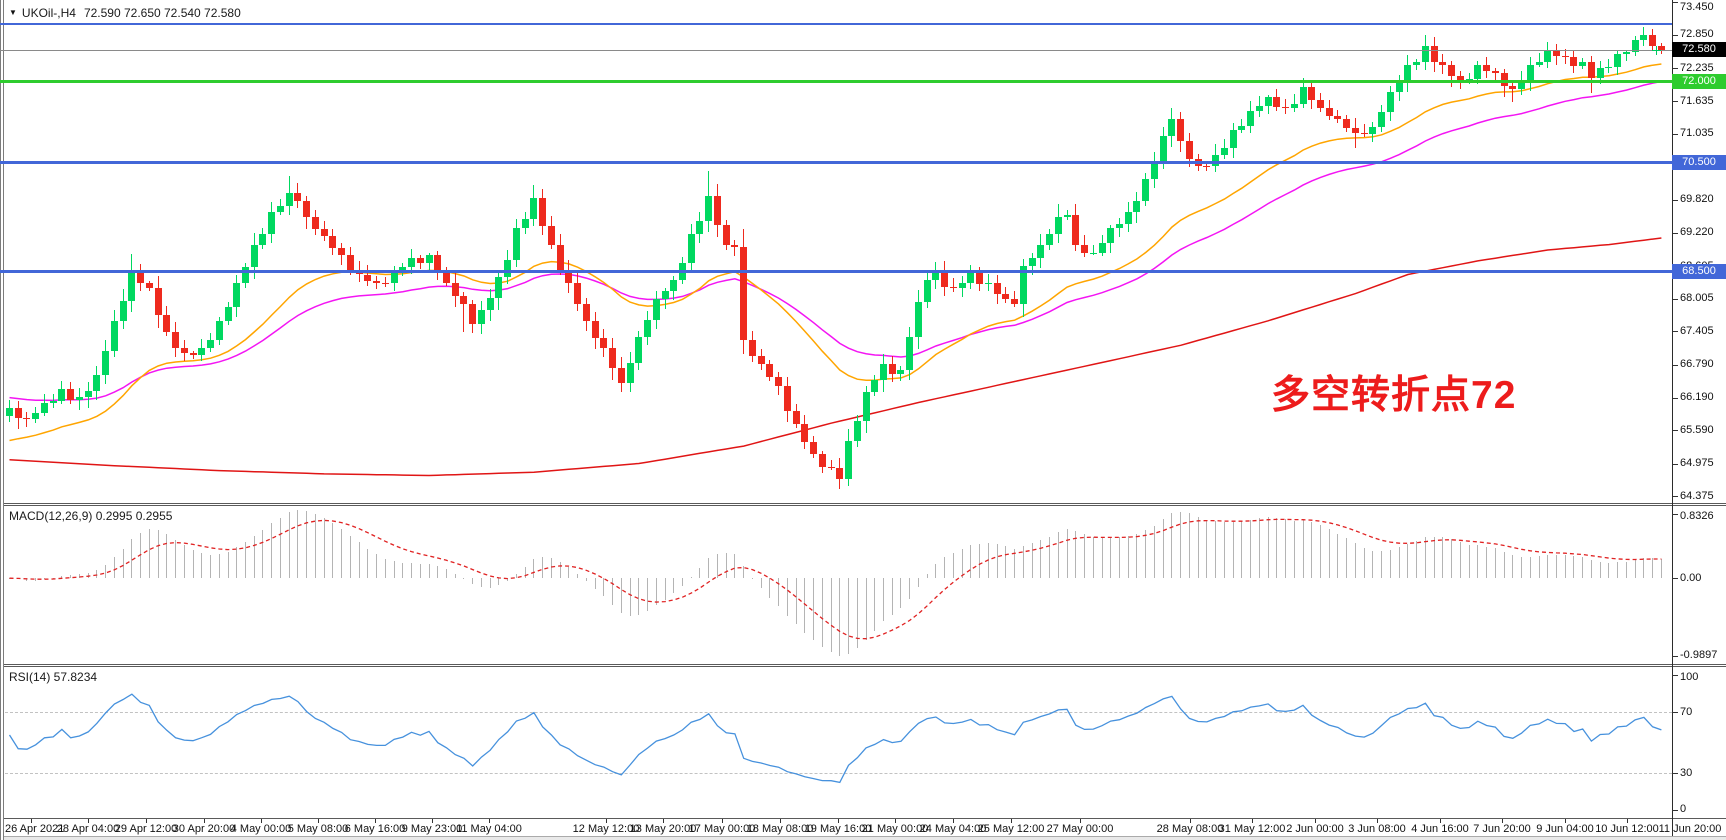 The image size is (1726, 840). What do you see at coordinates (836, 23) in the screenshot?
I see `horizontal-line-73.05` at bounding box center [836, 23].